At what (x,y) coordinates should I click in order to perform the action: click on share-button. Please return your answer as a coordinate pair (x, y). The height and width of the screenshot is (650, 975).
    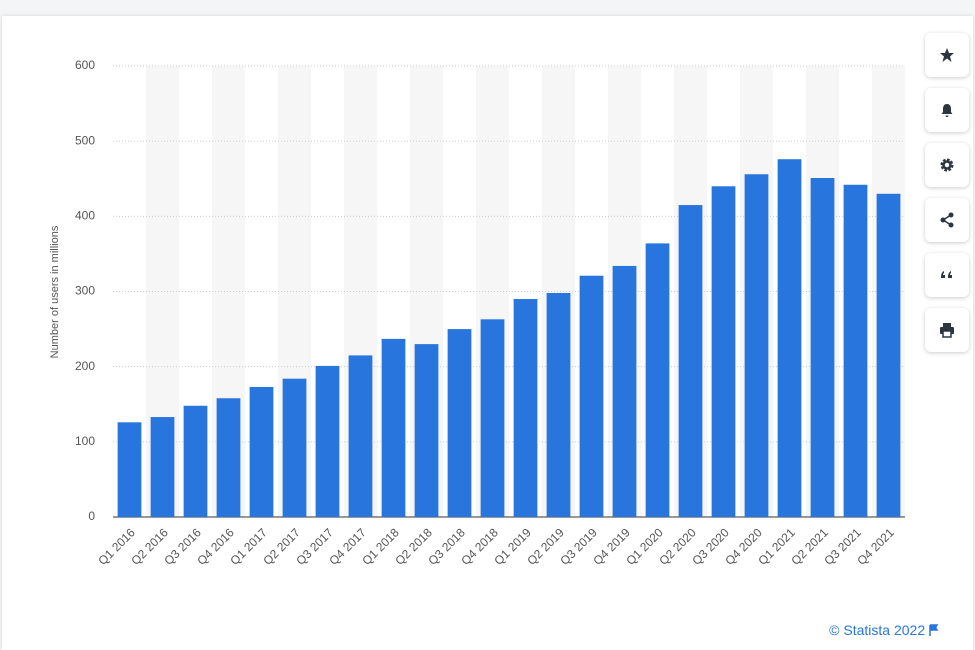
    Looking at the image, I should click on (947, 220).